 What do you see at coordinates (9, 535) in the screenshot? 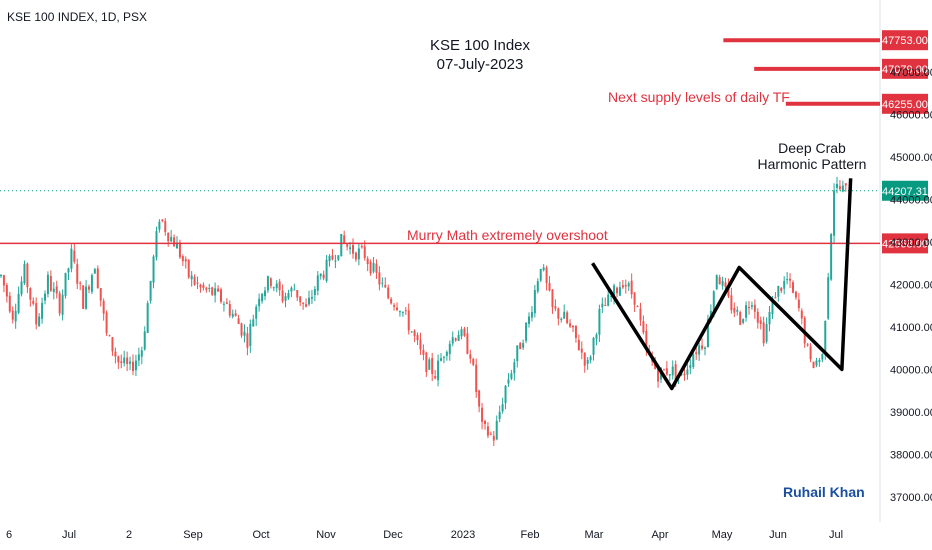
I see `x-tick-label: 6` at bounding box center [9, 535].